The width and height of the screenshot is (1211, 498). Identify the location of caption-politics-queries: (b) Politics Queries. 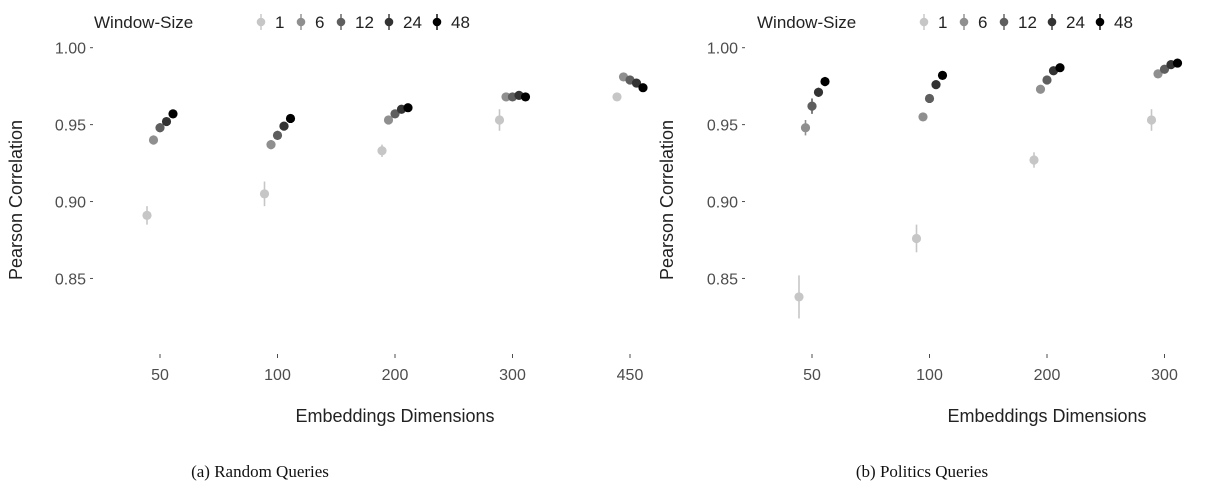
(922, 471).